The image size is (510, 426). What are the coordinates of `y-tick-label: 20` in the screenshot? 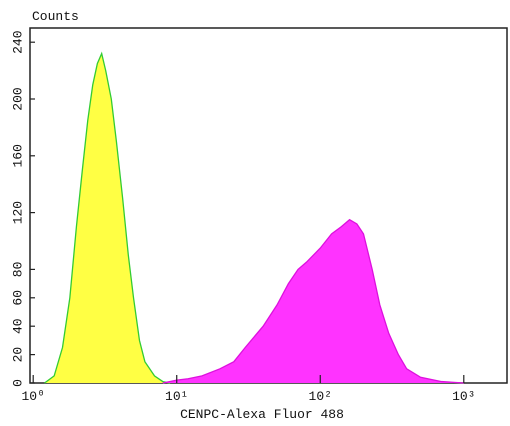 It's located at (17, 355).